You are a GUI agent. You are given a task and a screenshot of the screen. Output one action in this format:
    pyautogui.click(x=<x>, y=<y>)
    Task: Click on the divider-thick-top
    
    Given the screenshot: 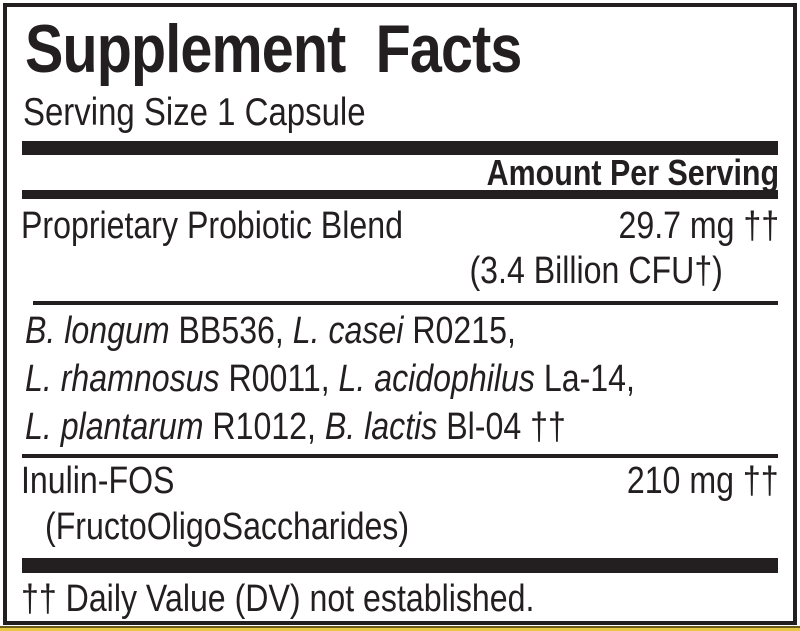 What is the action you would take?
    pyautogui.click(x=400, y=148)
    